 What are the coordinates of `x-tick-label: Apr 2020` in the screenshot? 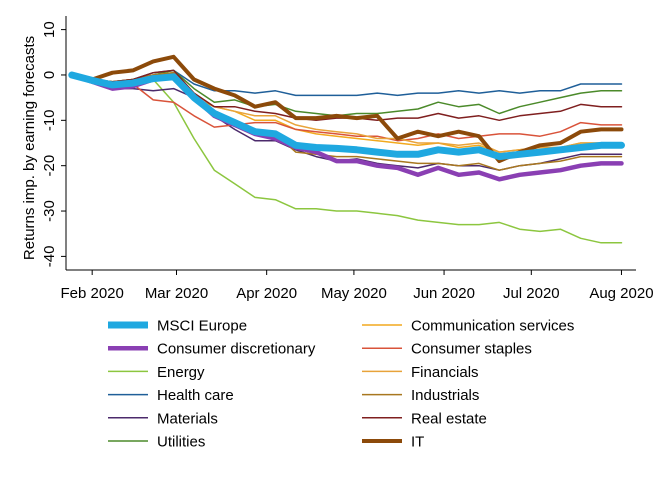 It's located at (266, 293).